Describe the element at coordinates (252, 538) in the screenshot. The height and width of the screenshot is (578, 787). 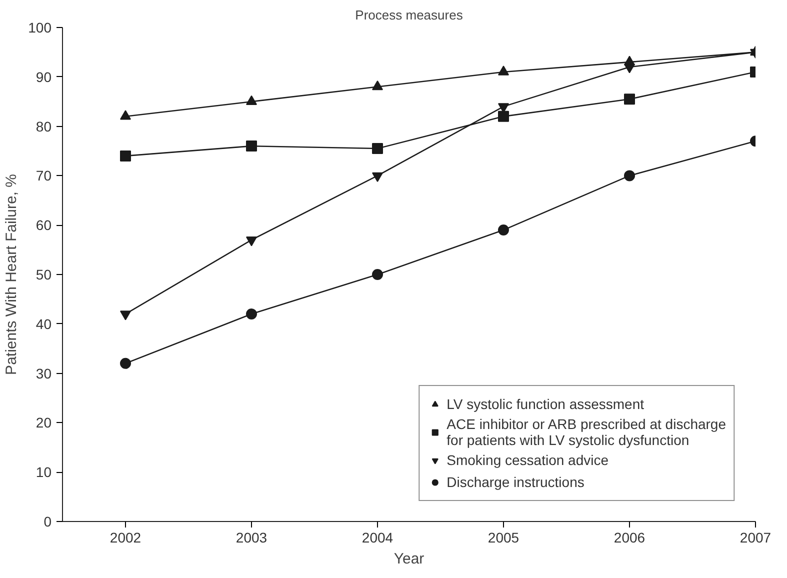
I see `x-tick-label: 2003` at that location.